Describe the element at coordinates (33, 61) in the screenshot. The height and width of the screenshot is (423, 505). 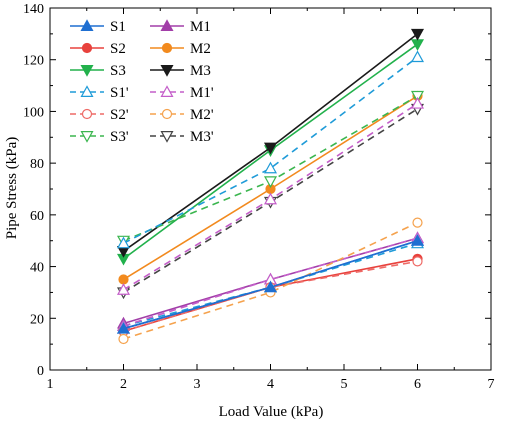
I see `y-tick-label: 120` at that location.